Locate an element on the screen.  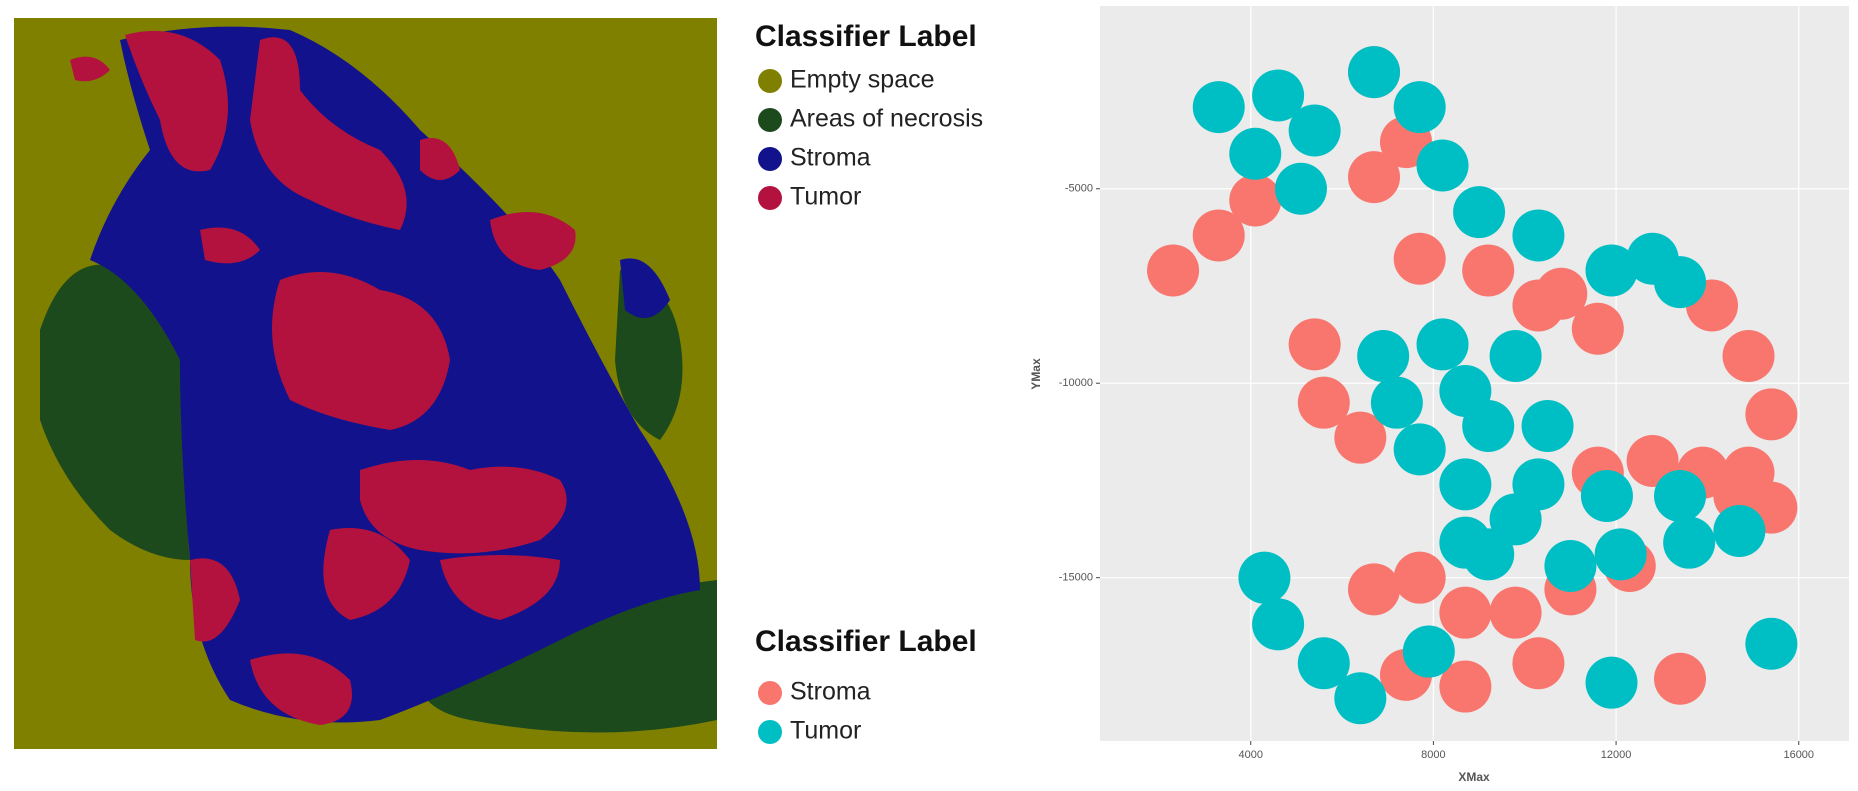
y-tick-label: -15000 is located at coordinates (1076, 578).